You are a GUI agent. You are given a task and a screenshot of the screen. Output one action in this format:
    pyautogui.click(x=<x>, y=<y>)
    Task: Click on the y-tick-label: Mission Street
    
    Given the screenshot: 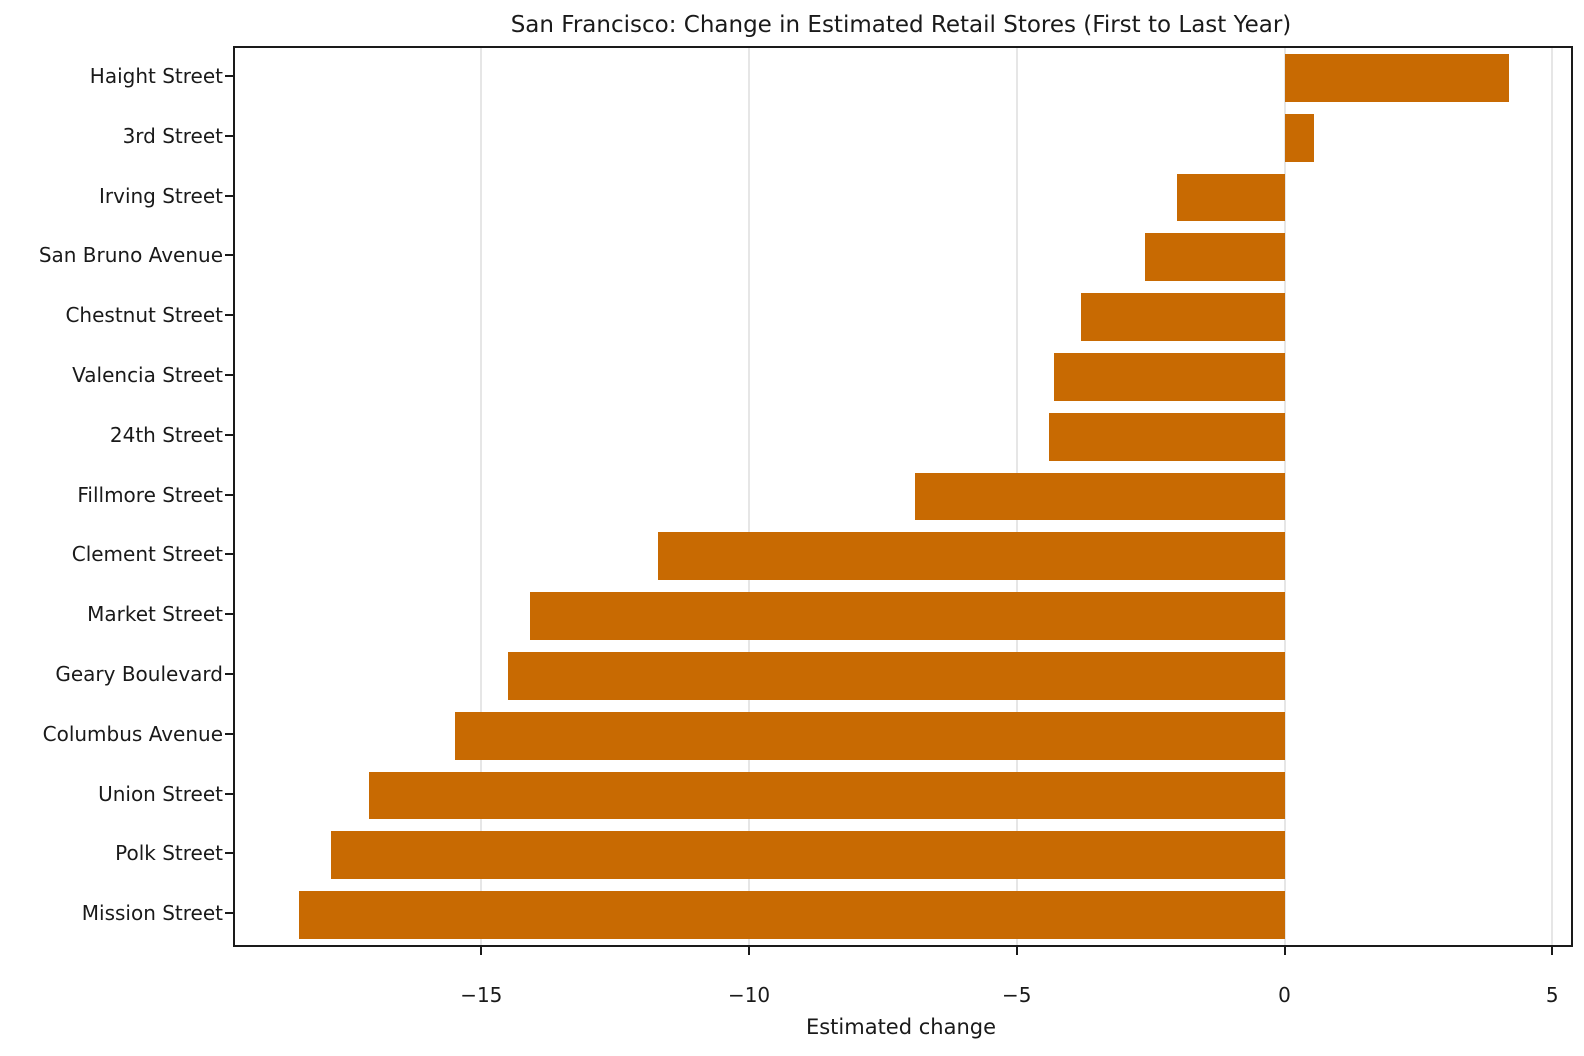 What is the action you would take?
    pyautogui.click(x=152, y=913)
    